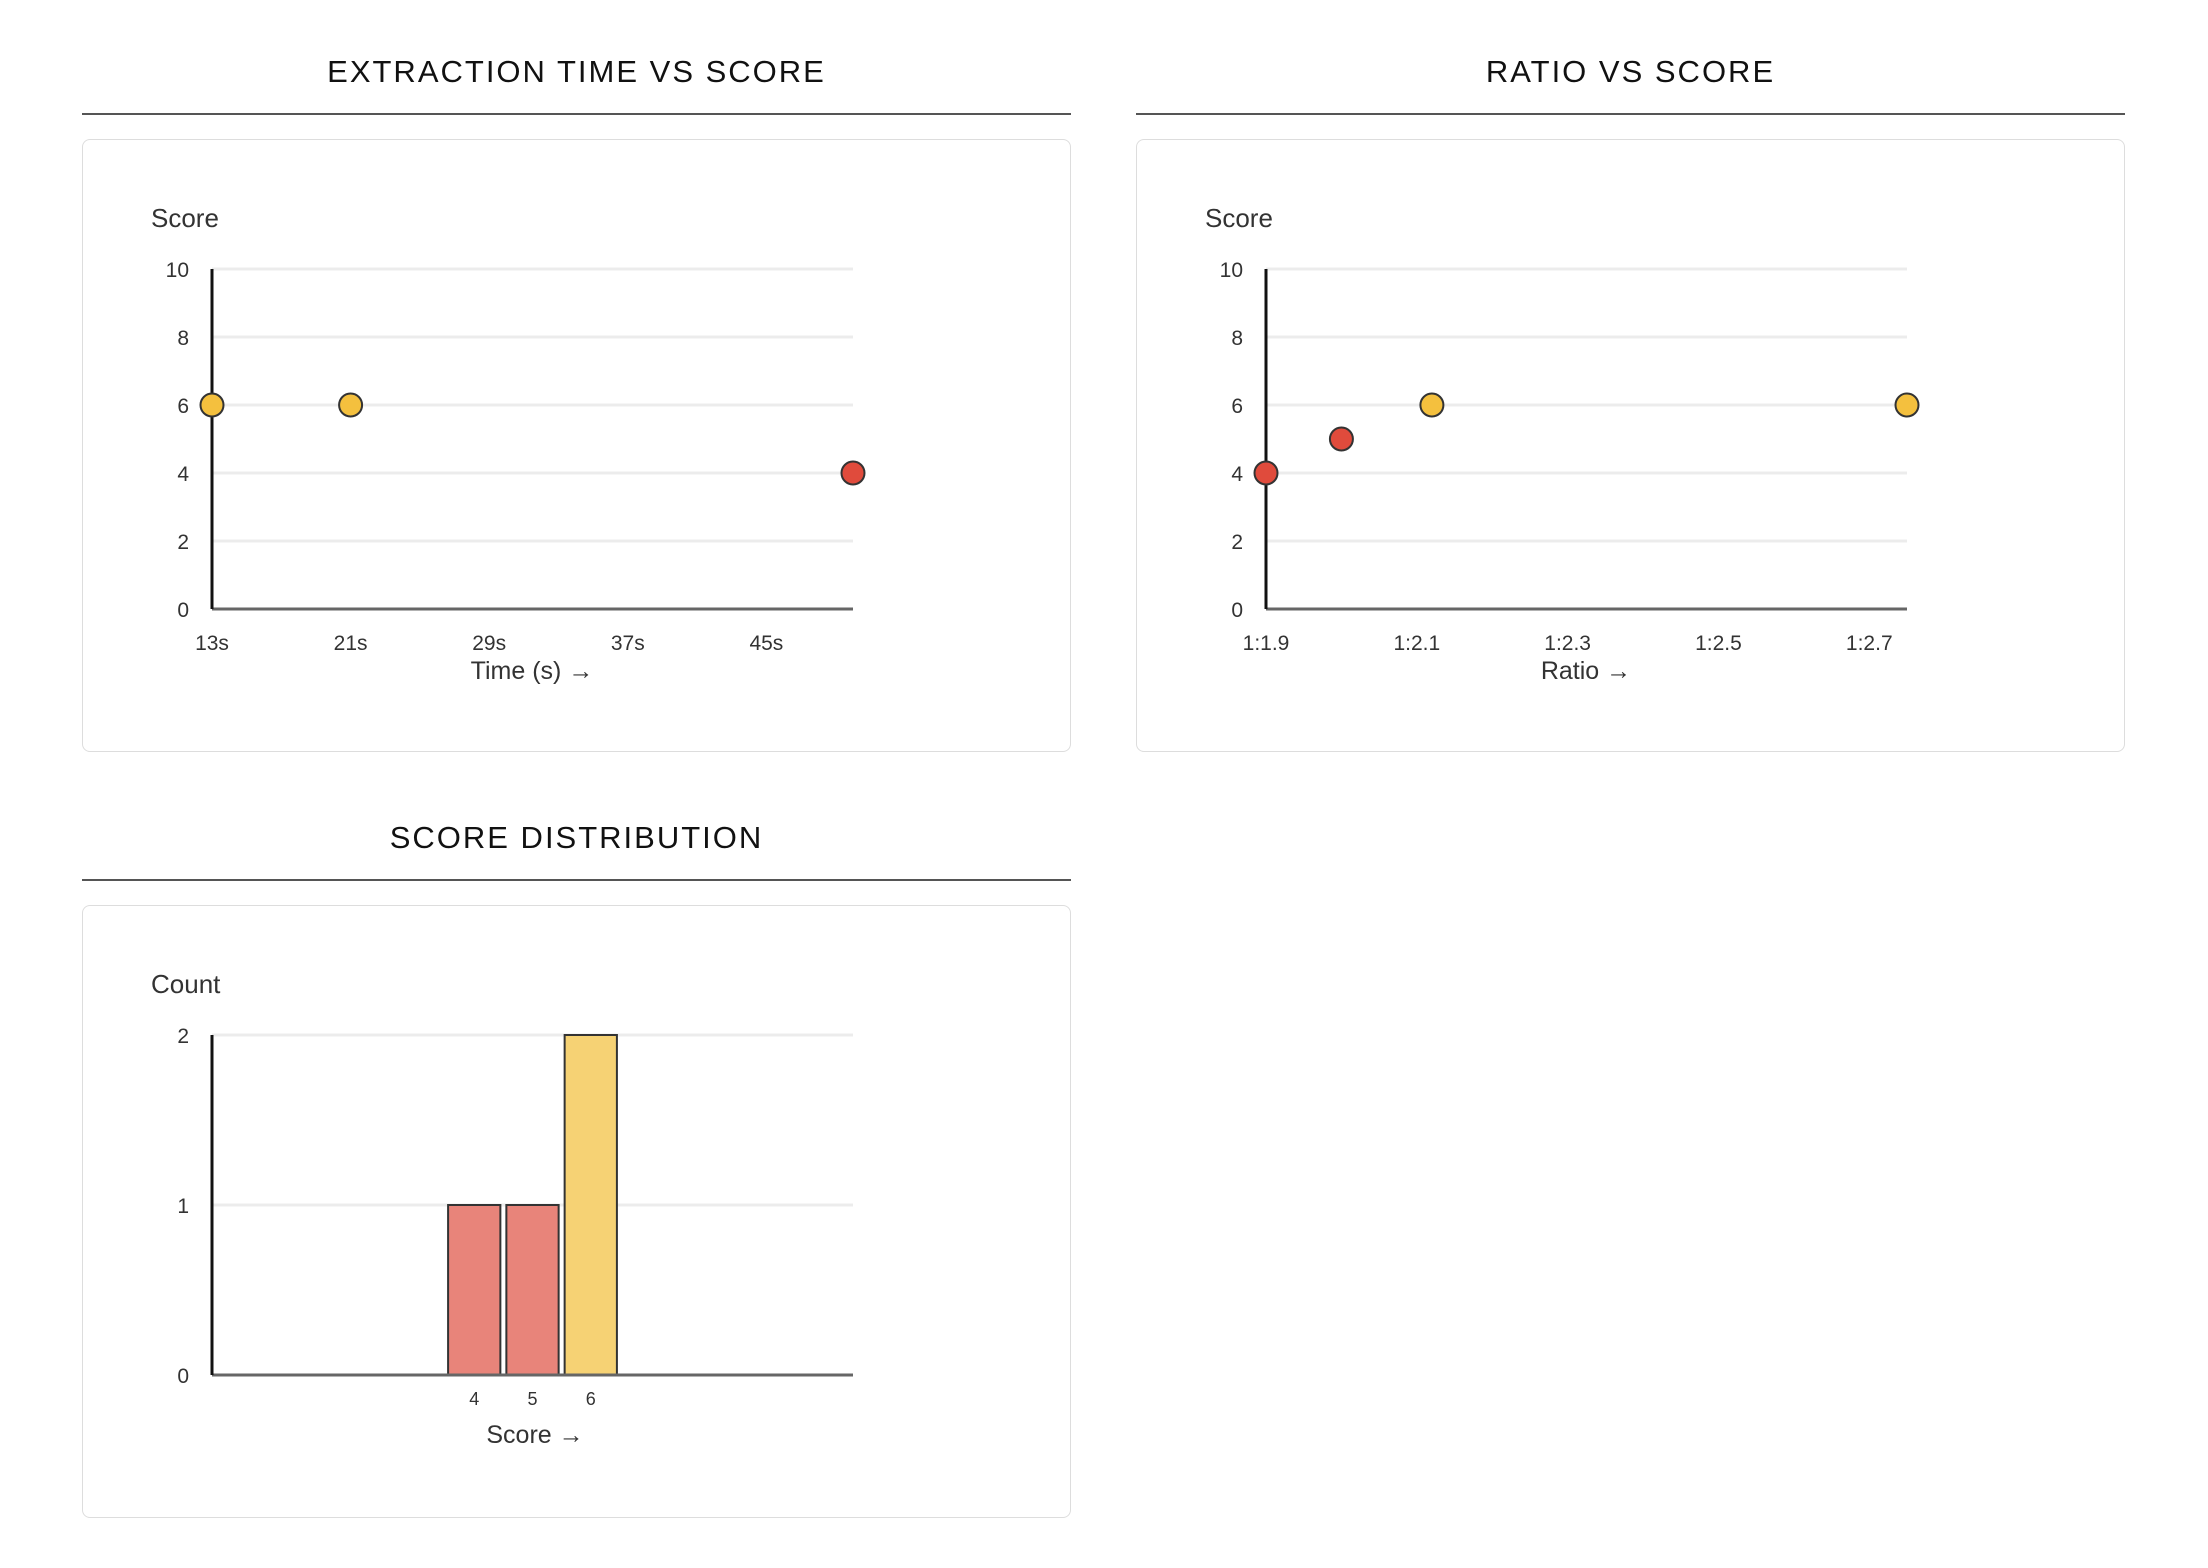  I want to click on x-tick-label: 13s, so click(212, 643).